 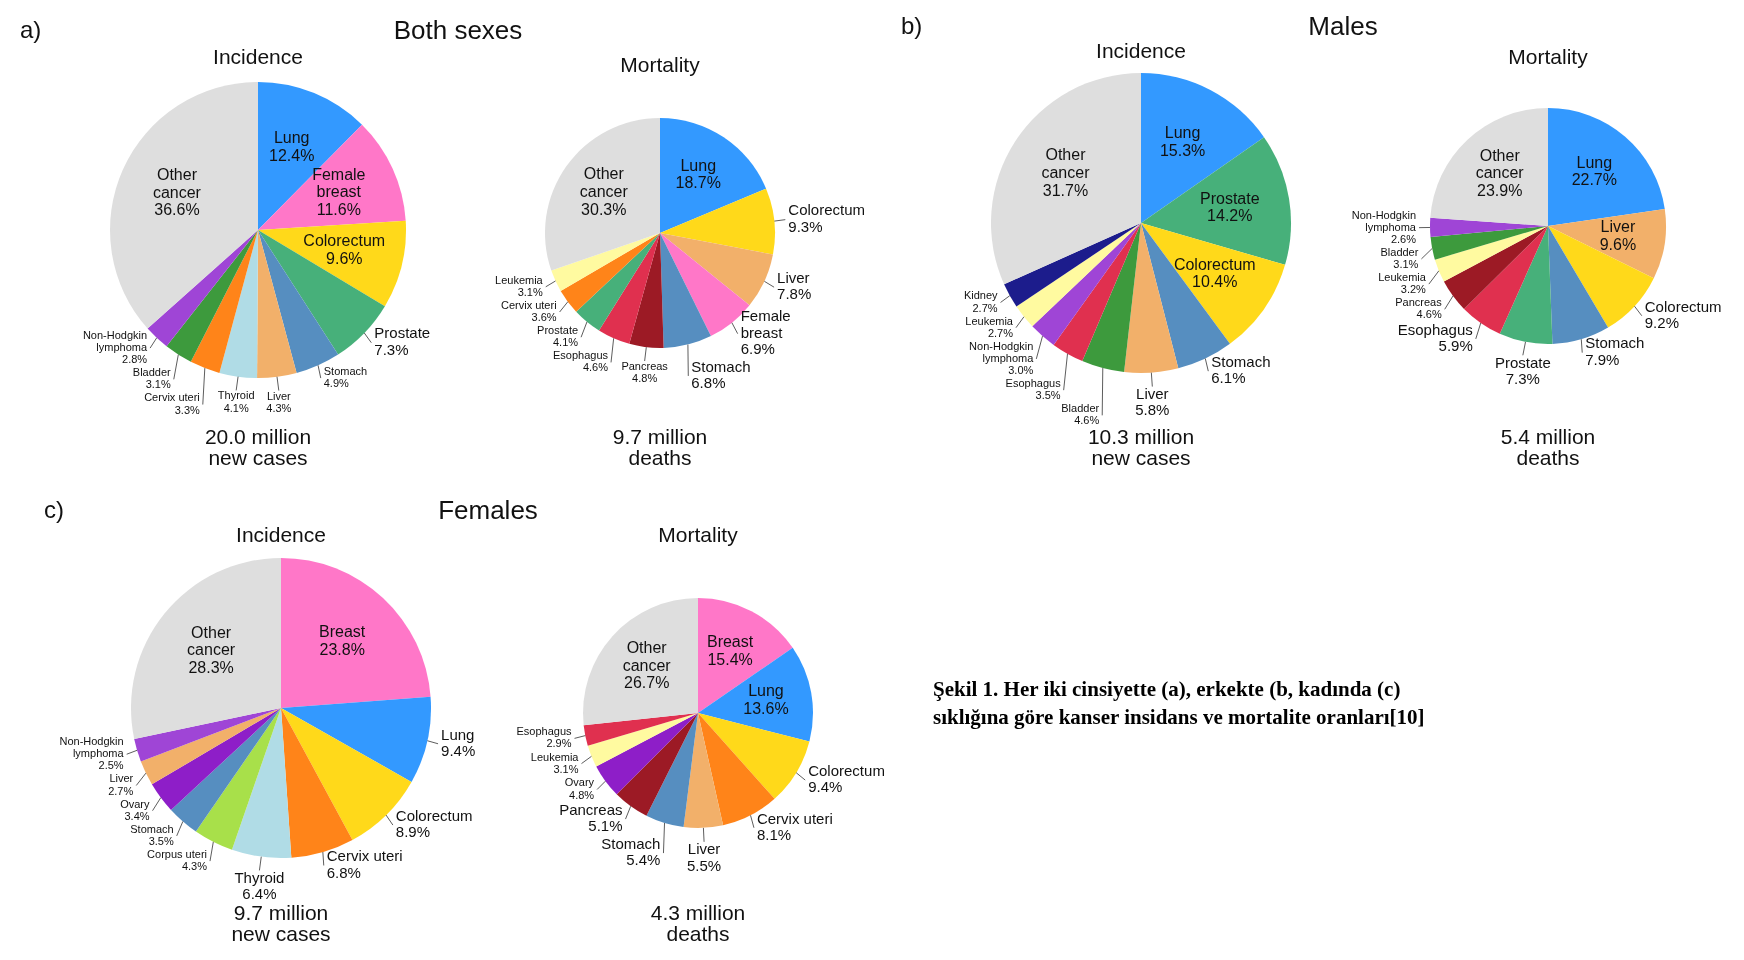 What do you see at coordinates (766, 708) in the screenshot?
I see `data-label: 13.6%` at bounding box center [766, 708].